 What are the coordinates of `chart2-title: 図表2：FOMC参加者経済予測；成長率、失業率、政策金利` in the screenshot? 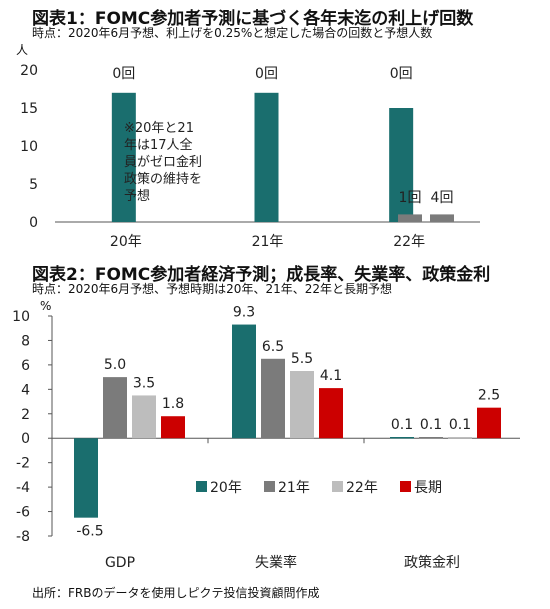 It's located at (261, 275).